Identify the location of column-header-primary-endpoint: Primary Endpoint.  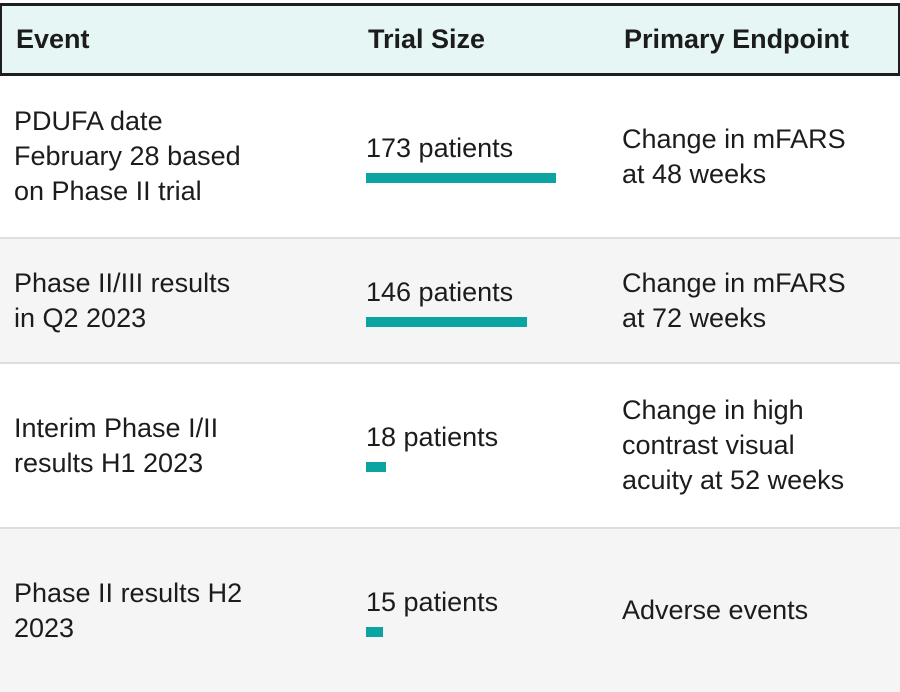
(737, 39).